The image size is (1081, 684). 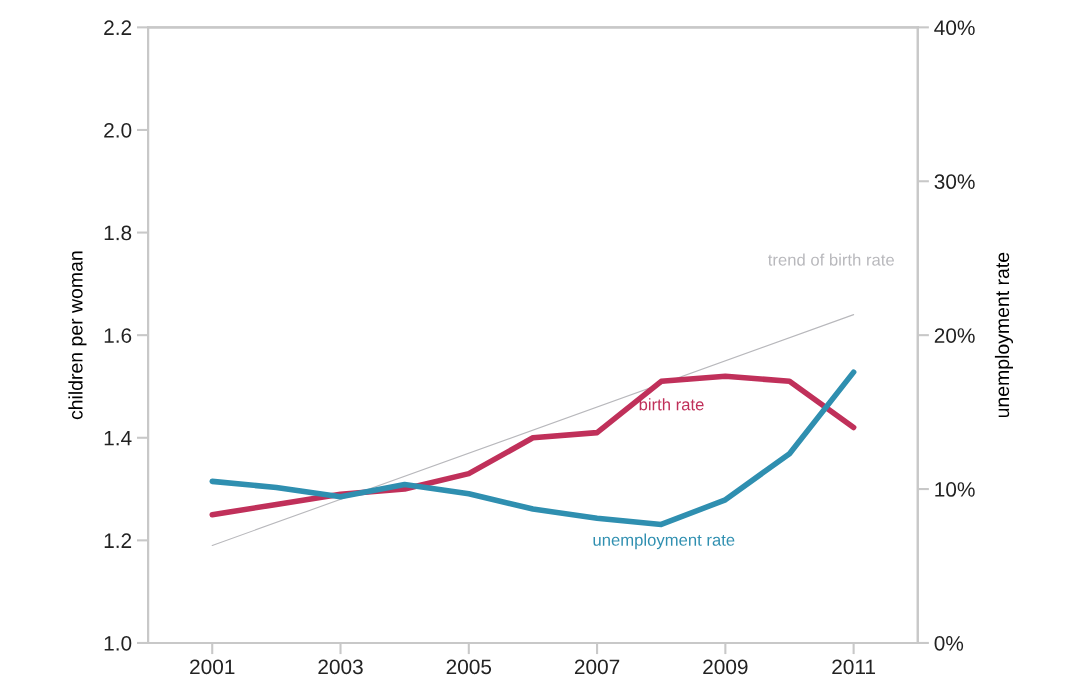 What do you see at coordinates (469, 667) in the screenshot?
I see `x-tick-label: 2005` at bounding box center [469, 667].